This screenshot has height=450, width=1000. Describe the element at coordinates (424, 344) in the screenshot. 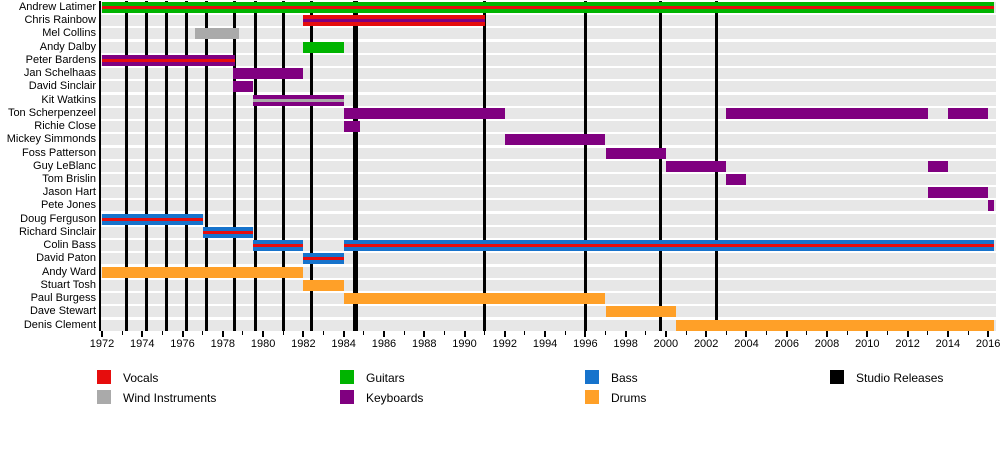

I see `tick-label: 1988` at that location.